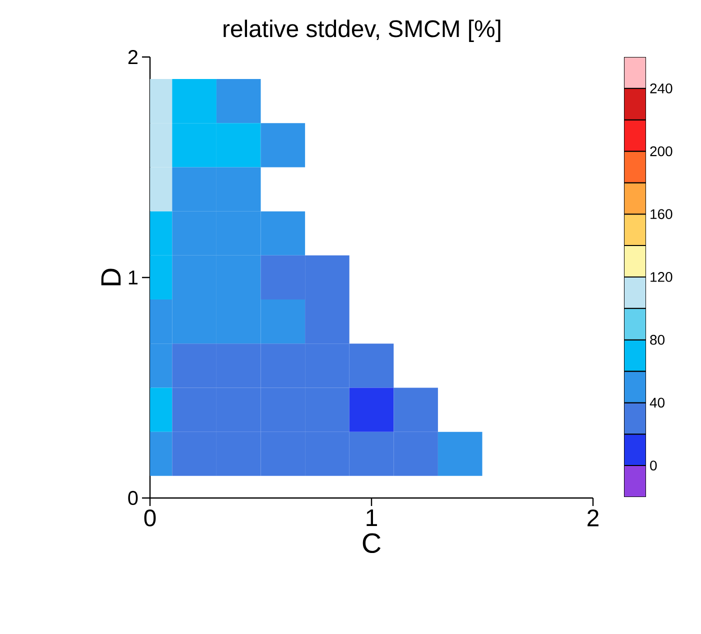 Image resolution: width=701 pixels, height=634 pixels. Describe the element at coordinates (150, 518) in the screenshot. I see `x-tick-label: 0` at that location.